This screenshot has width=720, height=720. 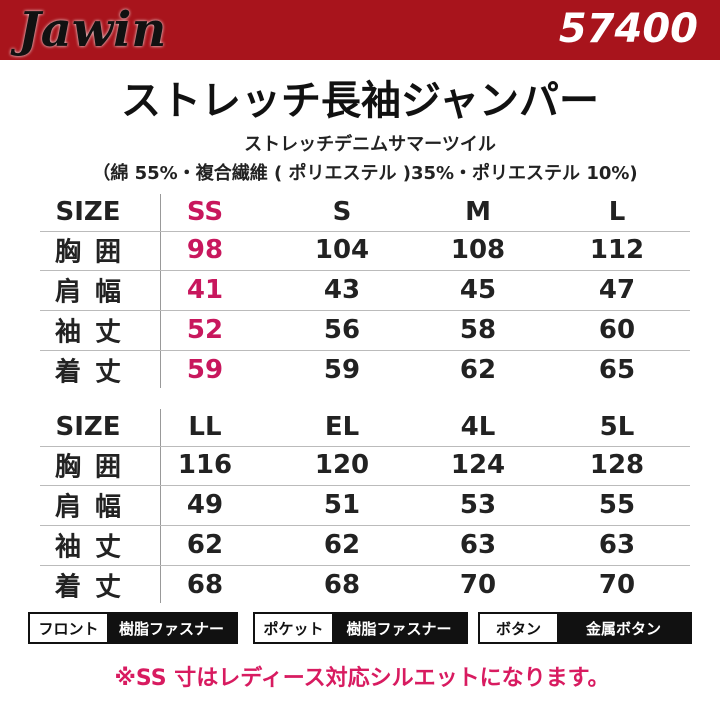 I want to click on subtitle: ストレッチデニムサマーツイル, so click(x=370, y=144).